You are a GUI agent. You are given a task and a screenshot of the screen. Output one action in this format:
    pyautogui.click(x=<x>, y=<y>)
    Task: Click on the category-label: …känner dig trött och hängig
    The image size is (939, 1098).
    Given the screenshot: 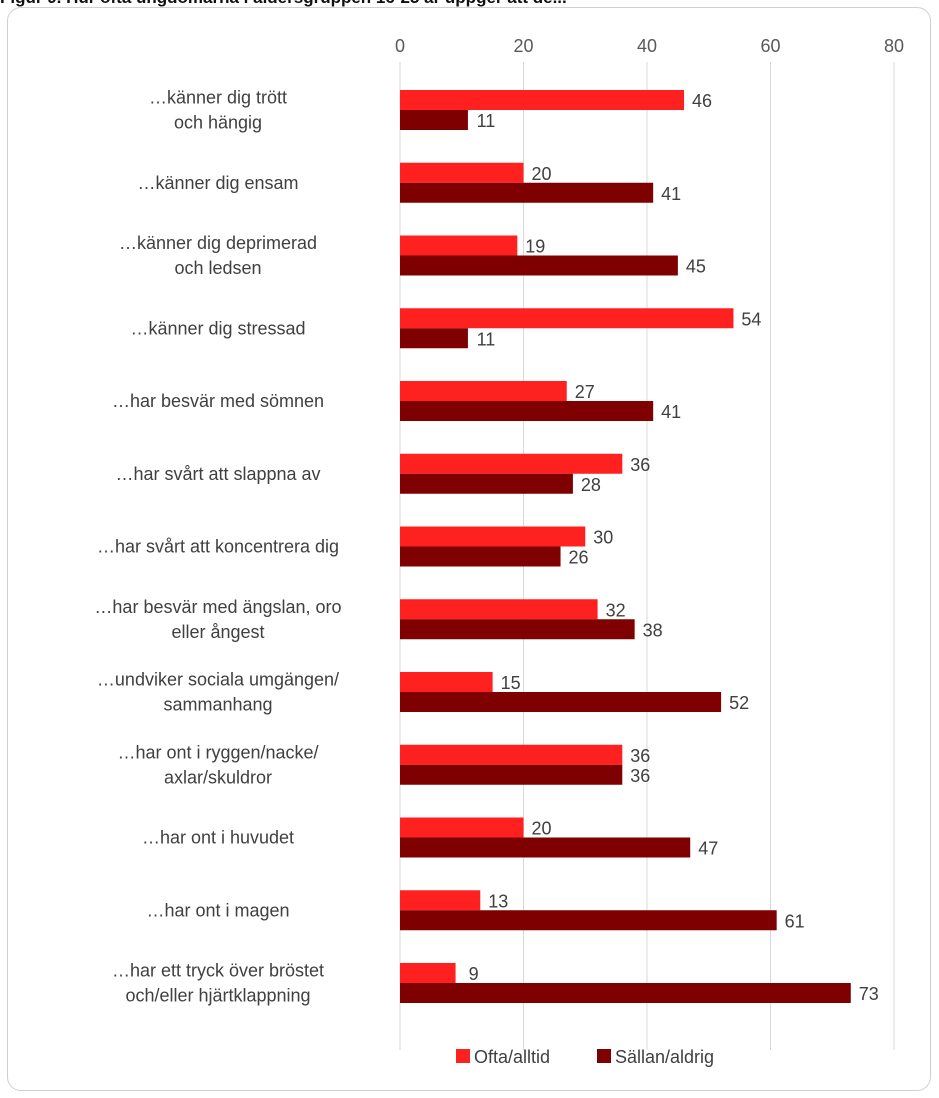 What is the action you would take?
    pyautogui.click(x=218, y=110)
    